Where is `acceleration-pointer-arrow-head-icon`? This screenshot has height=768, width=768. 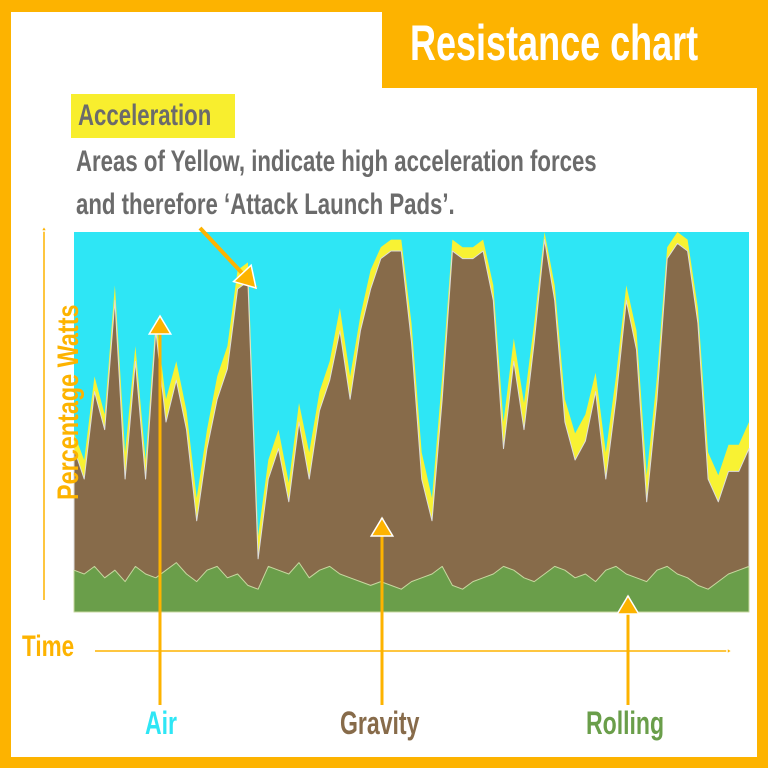
acceleration-pointer-arrow-head-icon is located at coordinates (244, 276).